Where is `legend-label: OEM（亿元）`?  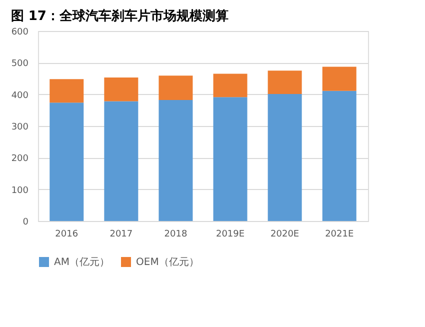
legend-label: OEM（亿元） is located at coordinates (167, 262).